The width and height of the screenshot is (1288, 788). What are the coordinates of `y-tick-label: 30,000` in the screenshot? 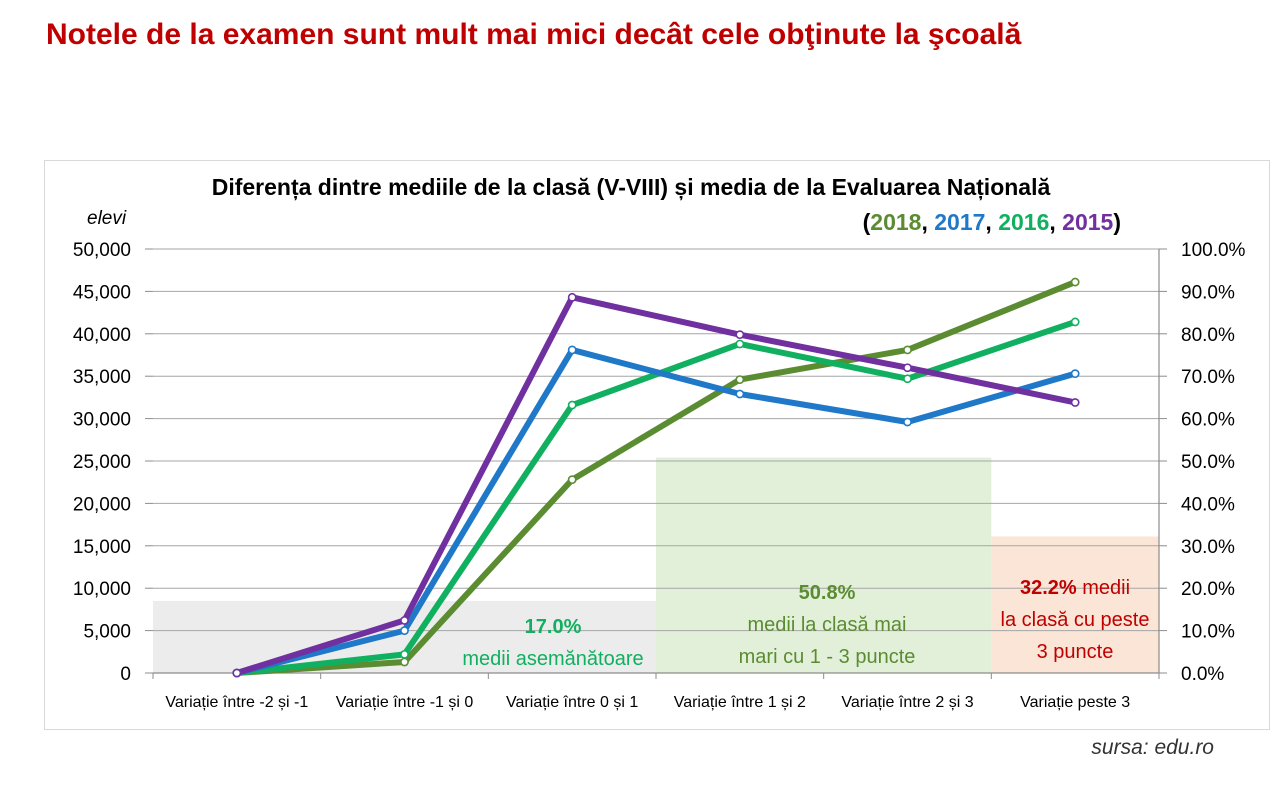 It's located at (102, 420).